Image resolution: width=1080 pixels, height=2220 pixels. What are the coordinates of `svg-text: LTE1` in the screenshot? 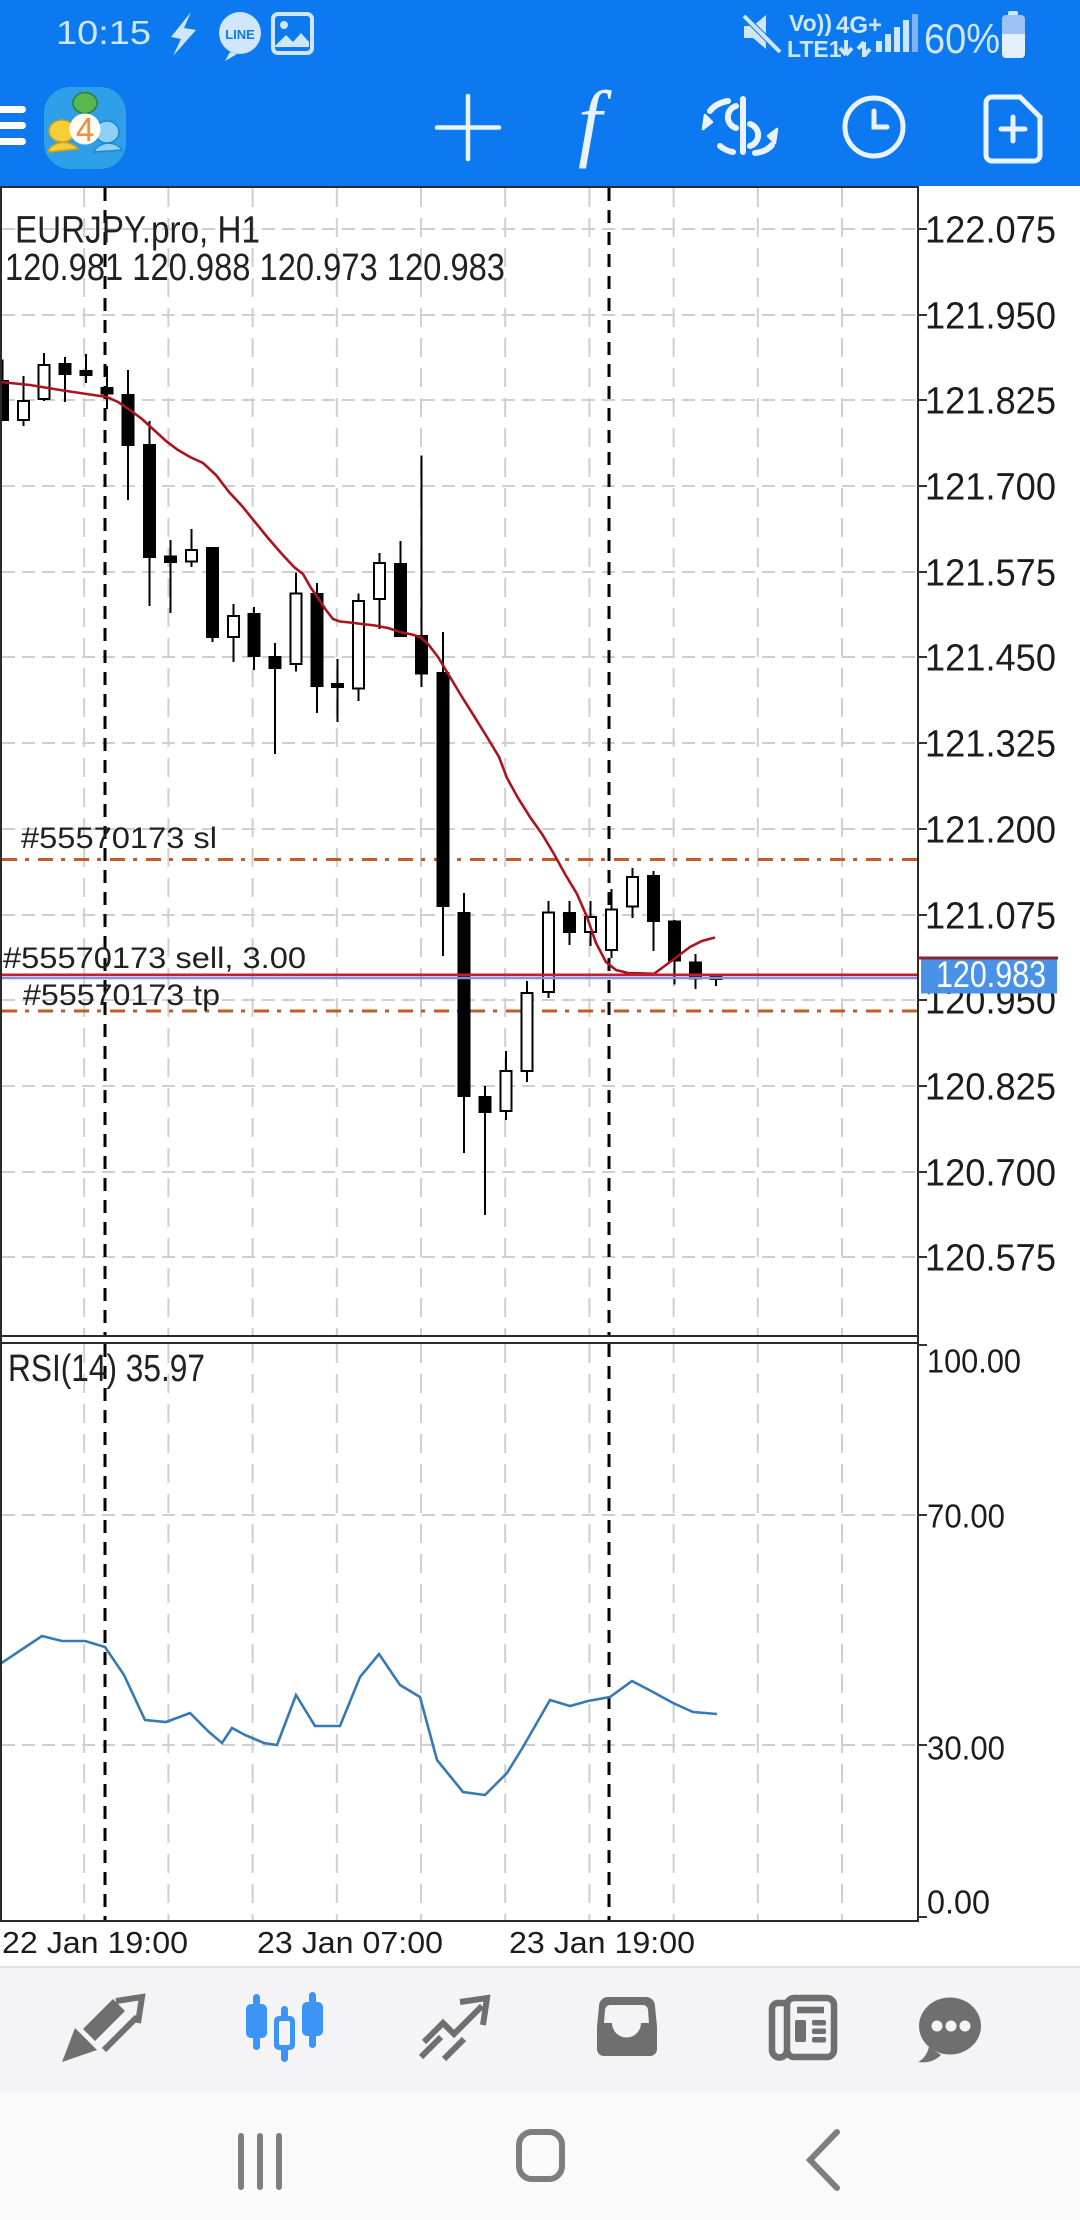 It's located at (814, 49).